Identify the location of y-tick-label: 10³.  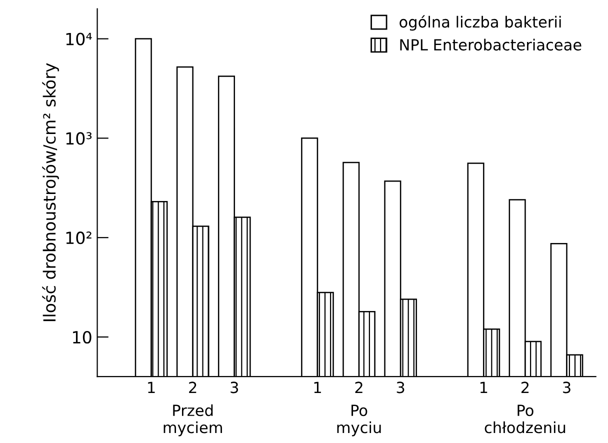
(79, 138).